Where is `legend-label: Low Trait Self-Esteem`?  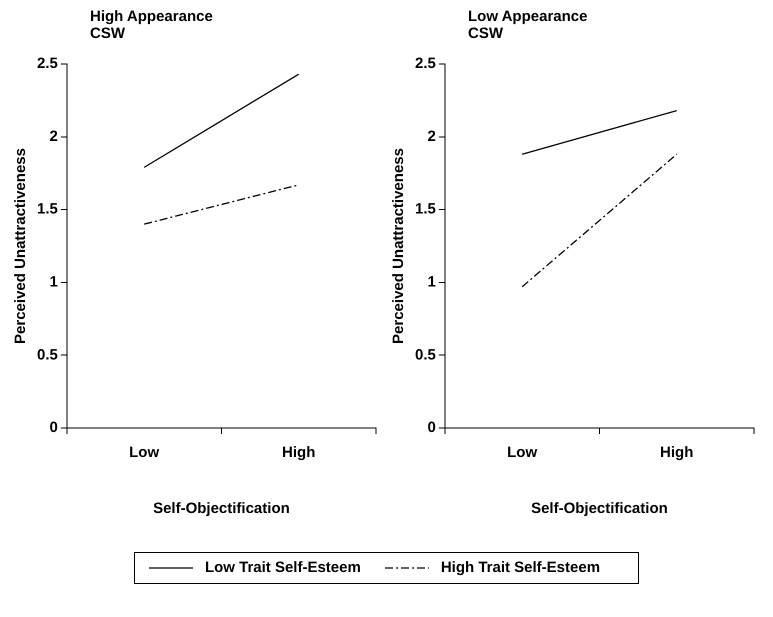
legend-label: Low Trait Self-Esteem is located at coordinates (282, 567).